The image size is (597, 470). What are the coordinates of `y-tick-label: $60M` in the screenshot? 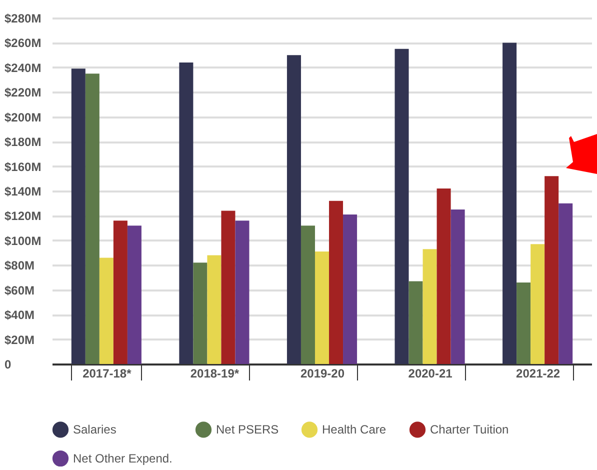 It's located at (19, 290).